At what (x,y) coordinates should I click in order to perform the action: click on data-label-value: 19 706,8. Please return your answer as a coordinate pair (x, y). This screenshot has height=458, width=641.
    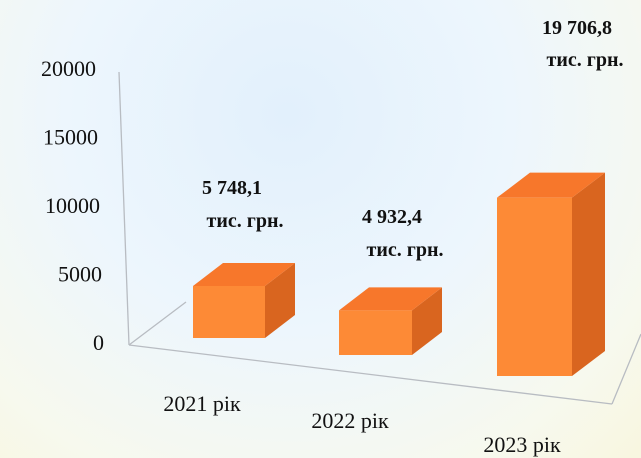
    Looking at the image, I should click on (577, 28).